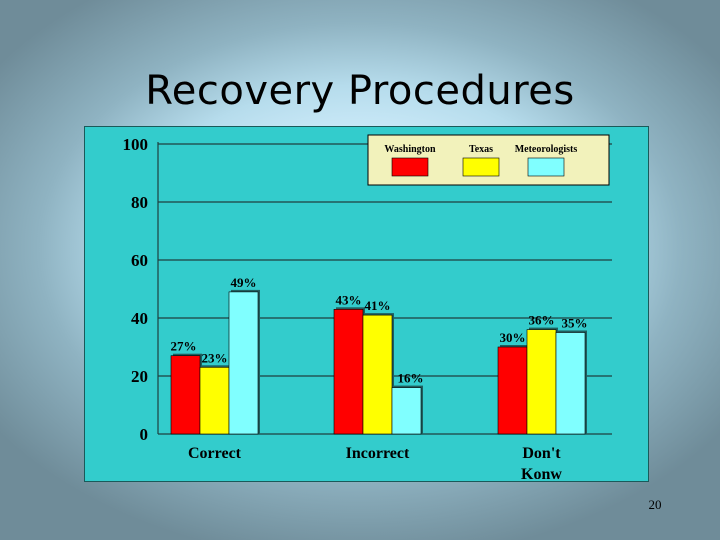 This screenshot has height=540, width=720. Describe the element at coordinates (139, 318) in the screenshot. I see `y-tick-label: 40` at that location.